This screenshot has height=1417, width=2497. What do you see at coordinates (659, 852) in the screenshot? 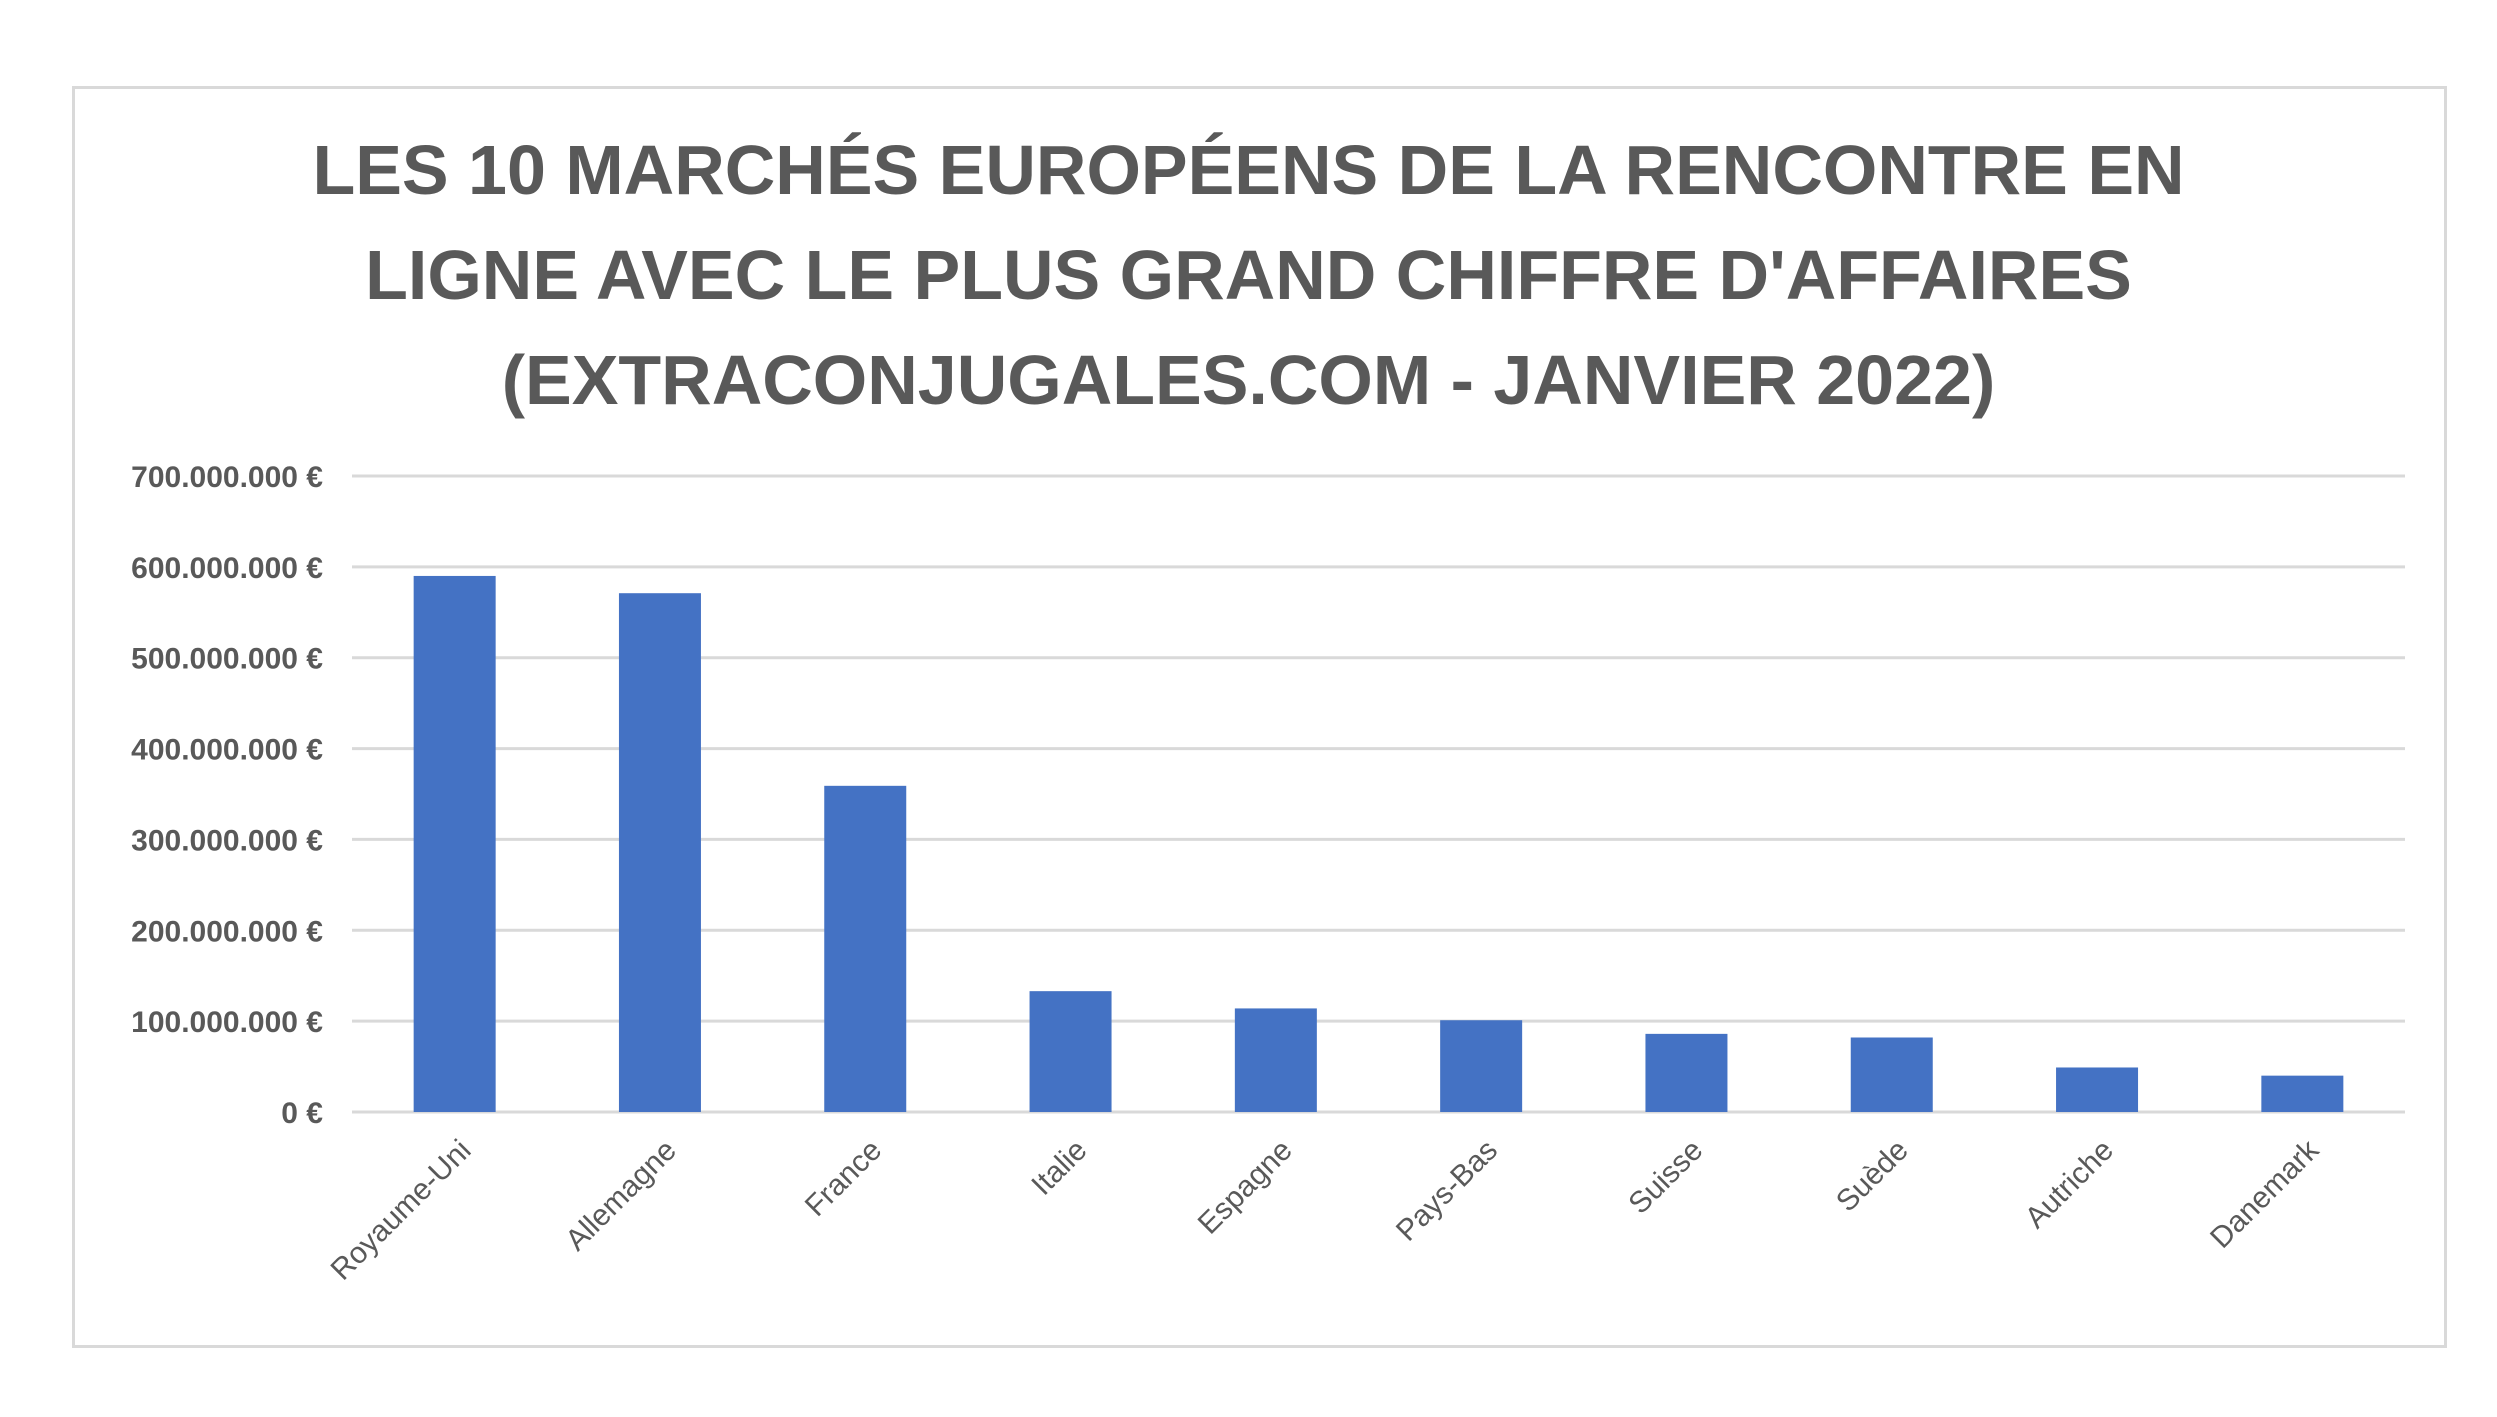
I see `bar-allemagne` at bounding box center [659, 852].